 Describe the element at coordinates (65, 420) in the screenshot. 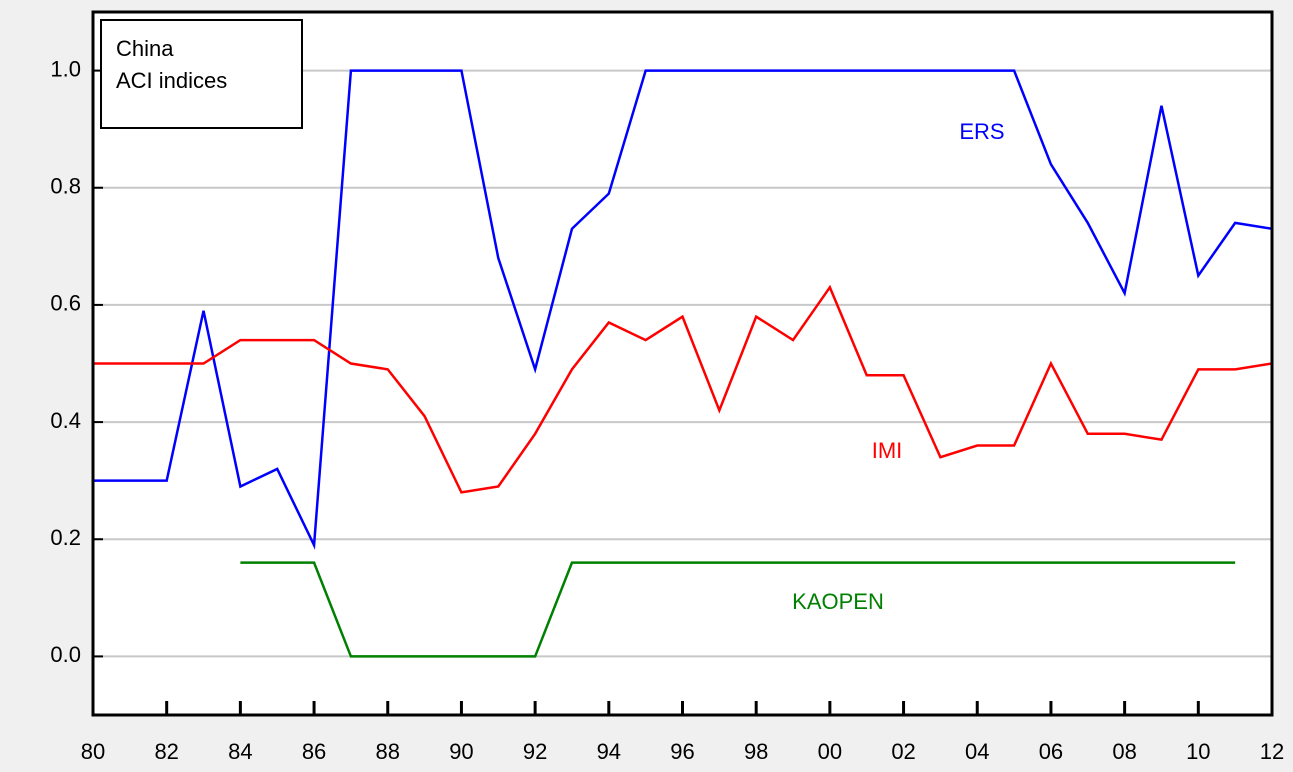

I see `y-tick-label: 0.4` at that location.